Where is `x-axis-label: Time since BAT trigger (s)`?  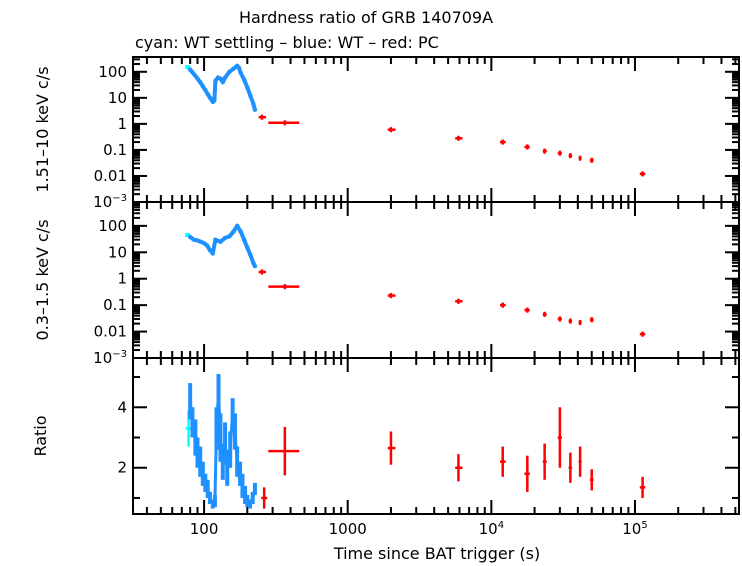 x-axis-label: Time since BAT trigger (s) is located at coordinates (436, 553).